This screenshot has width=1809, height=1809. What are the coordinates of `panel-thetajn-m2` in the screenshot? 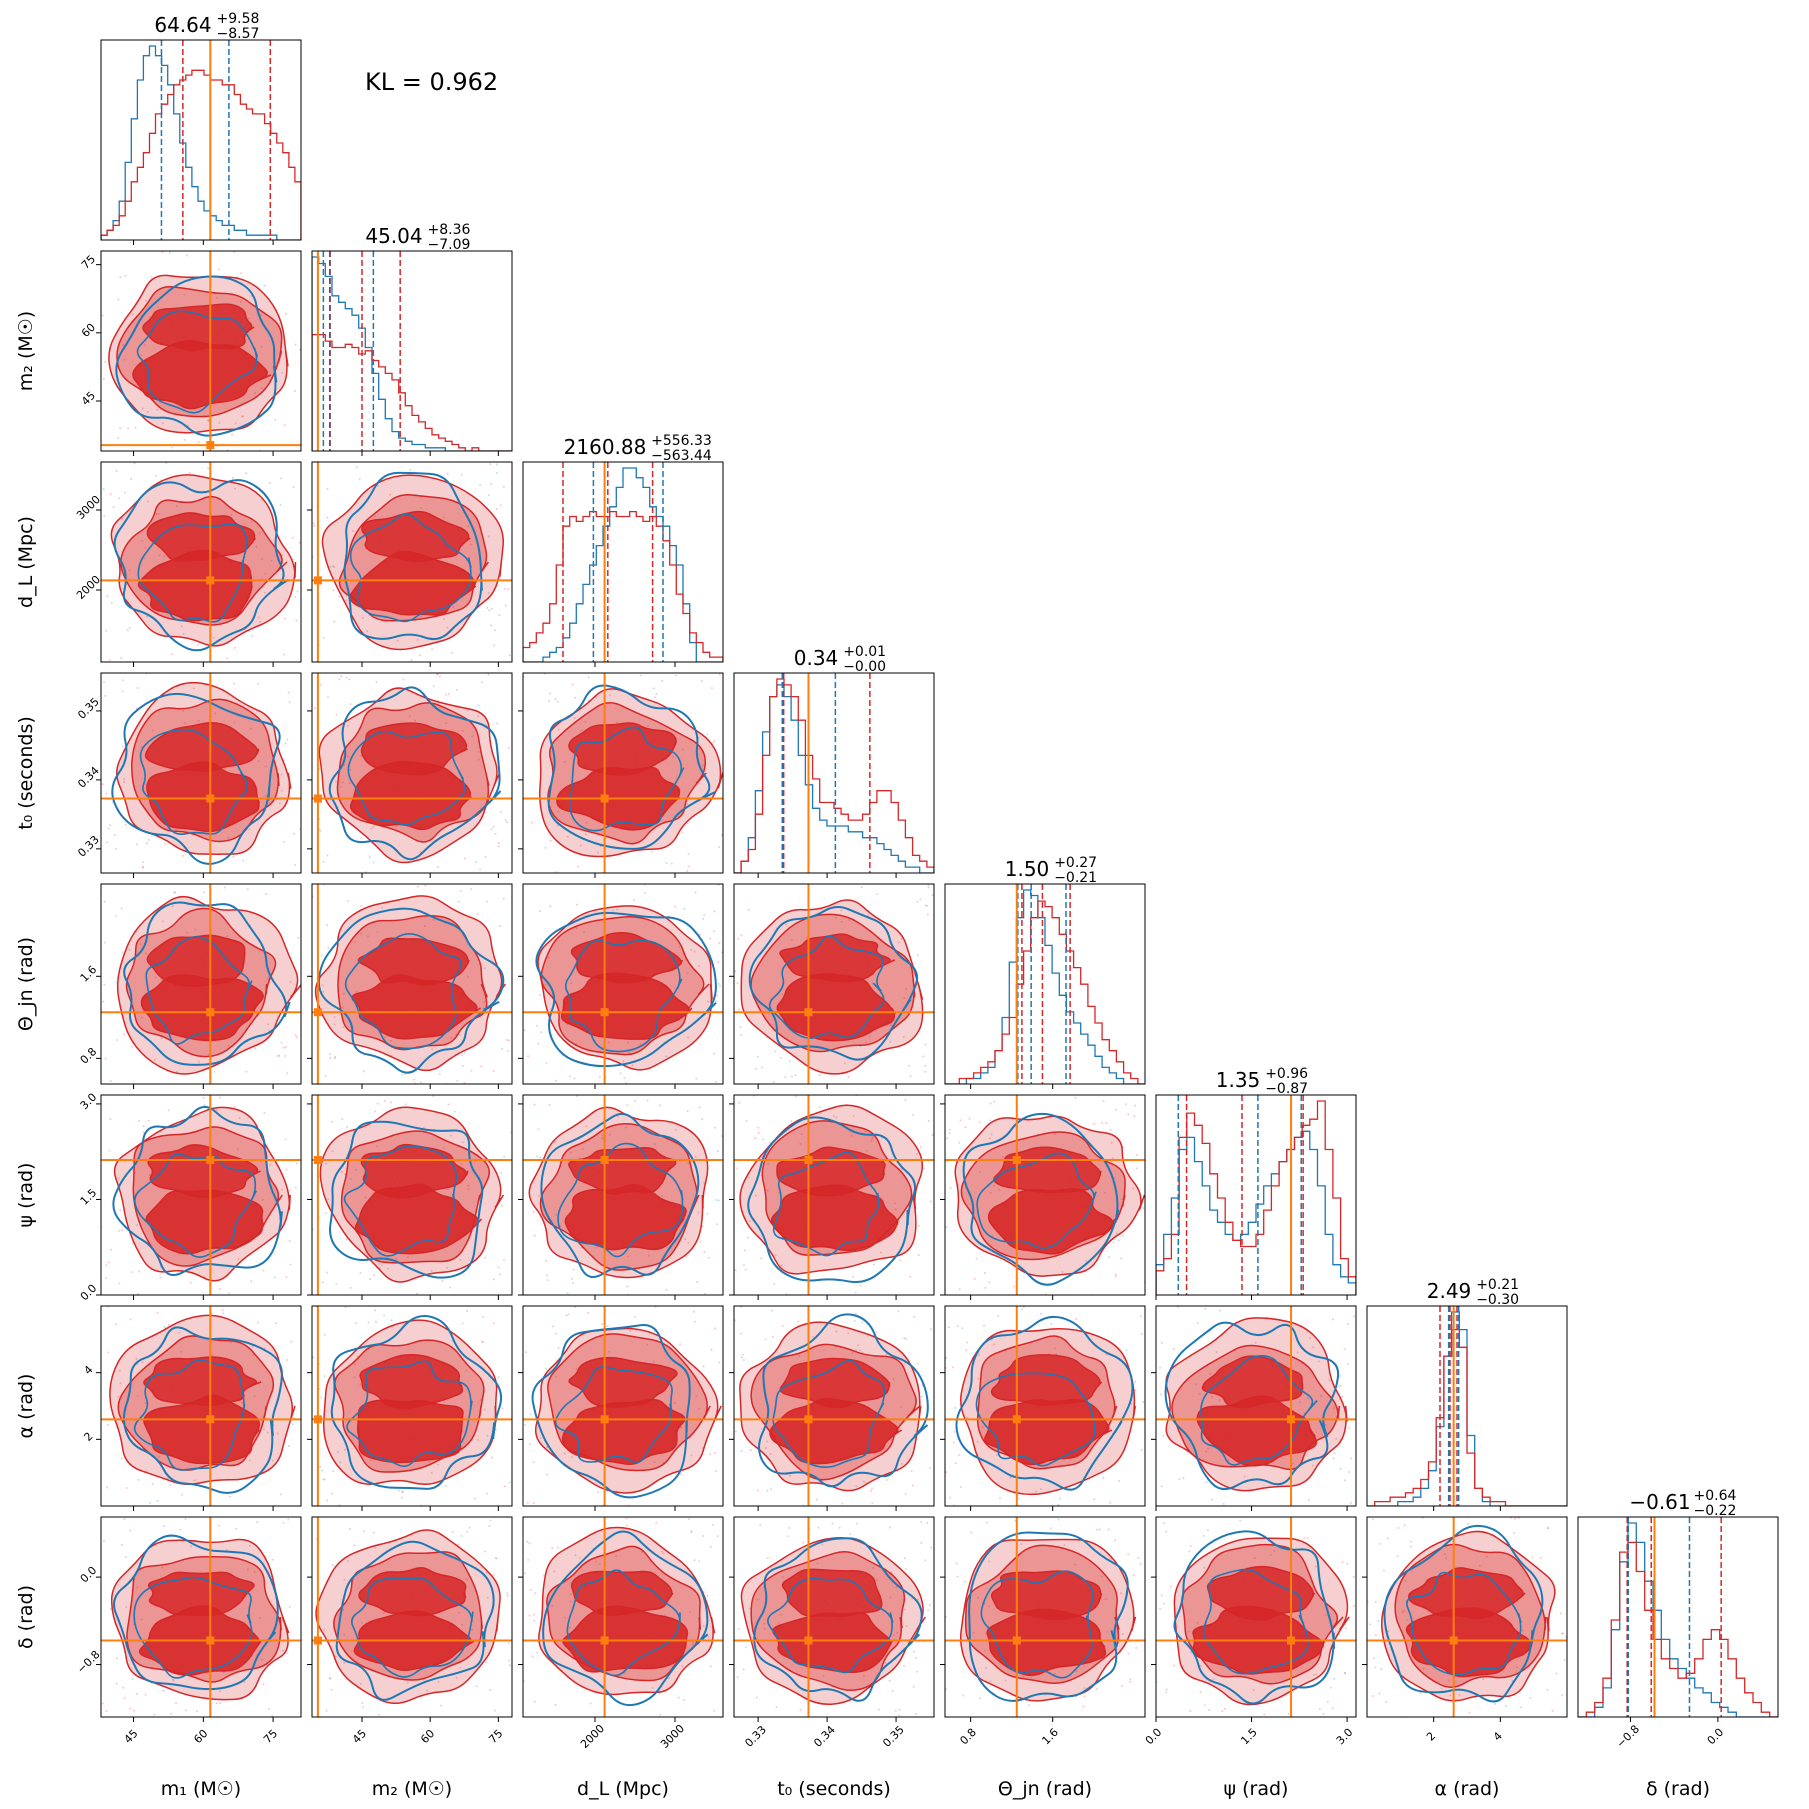 It's located at (410, 986).